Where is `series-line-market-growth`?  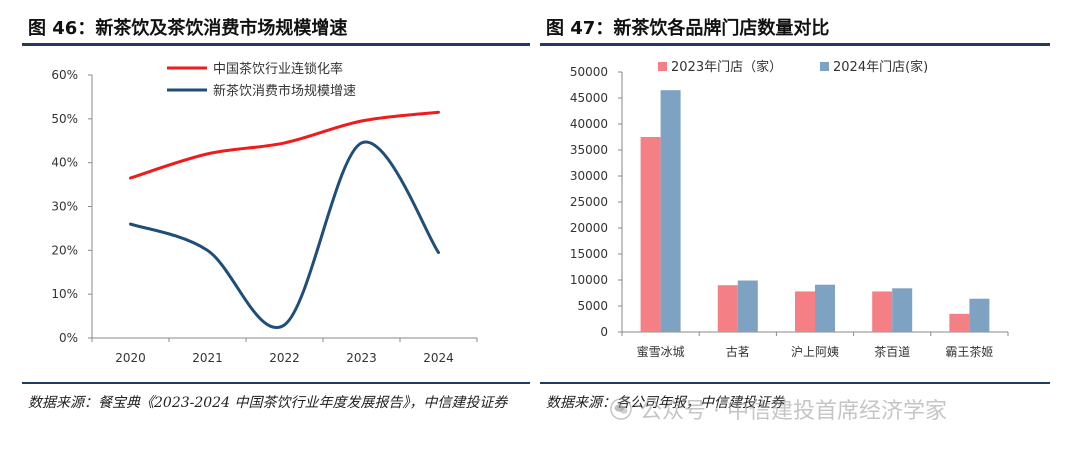 series-line-market-growth is located at coordinates (284, 234).